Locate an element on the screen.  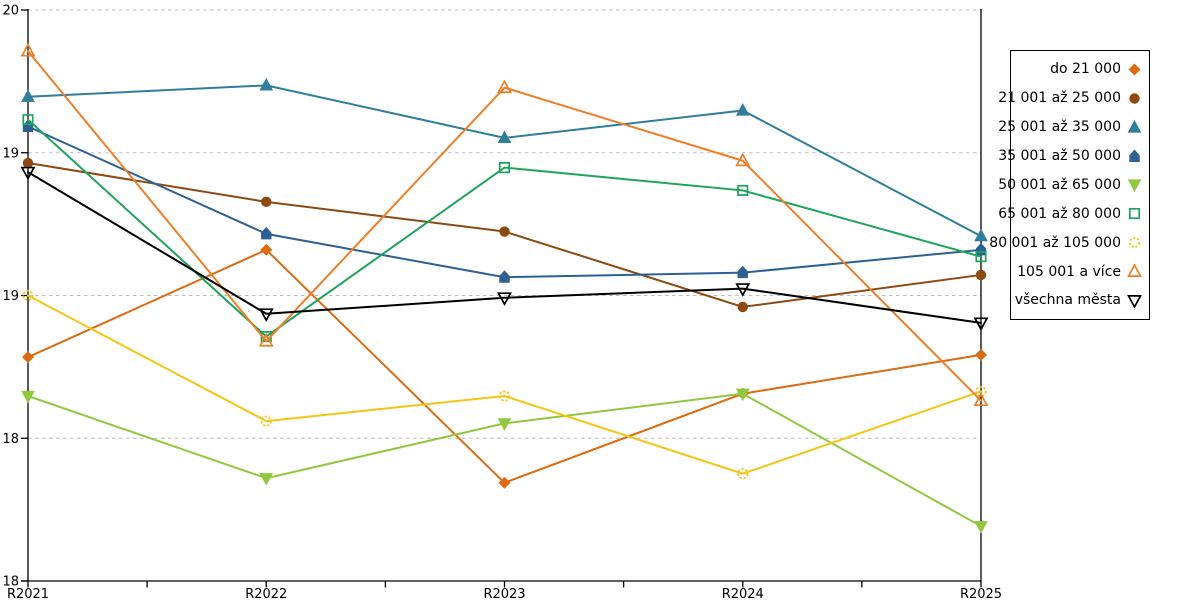
x-tick-label: R2022 is located at coordinates (266, 593).